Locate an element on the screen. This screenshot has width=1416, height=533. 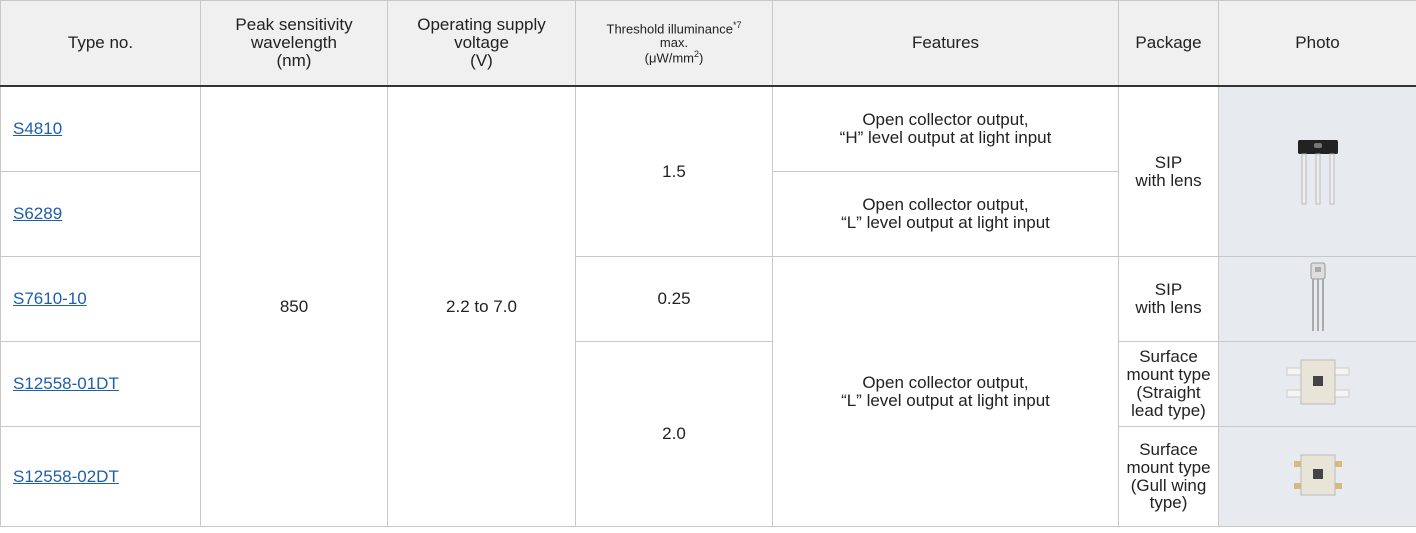
package-cell: Surface mount type (Straight lead type) is located at coordinates (1168, 384).